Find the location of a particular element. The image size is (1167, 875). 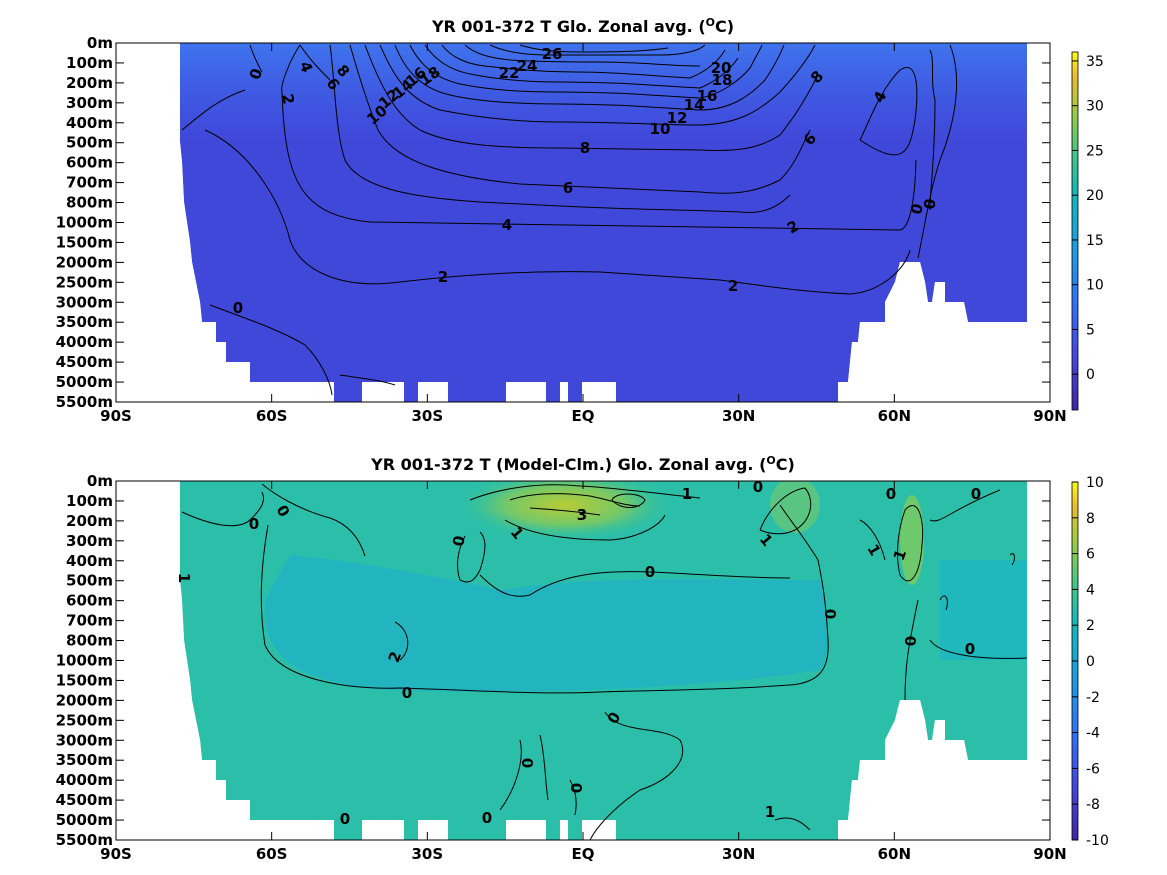

y-tick-label: 300m is located at coordinates (89, 103).